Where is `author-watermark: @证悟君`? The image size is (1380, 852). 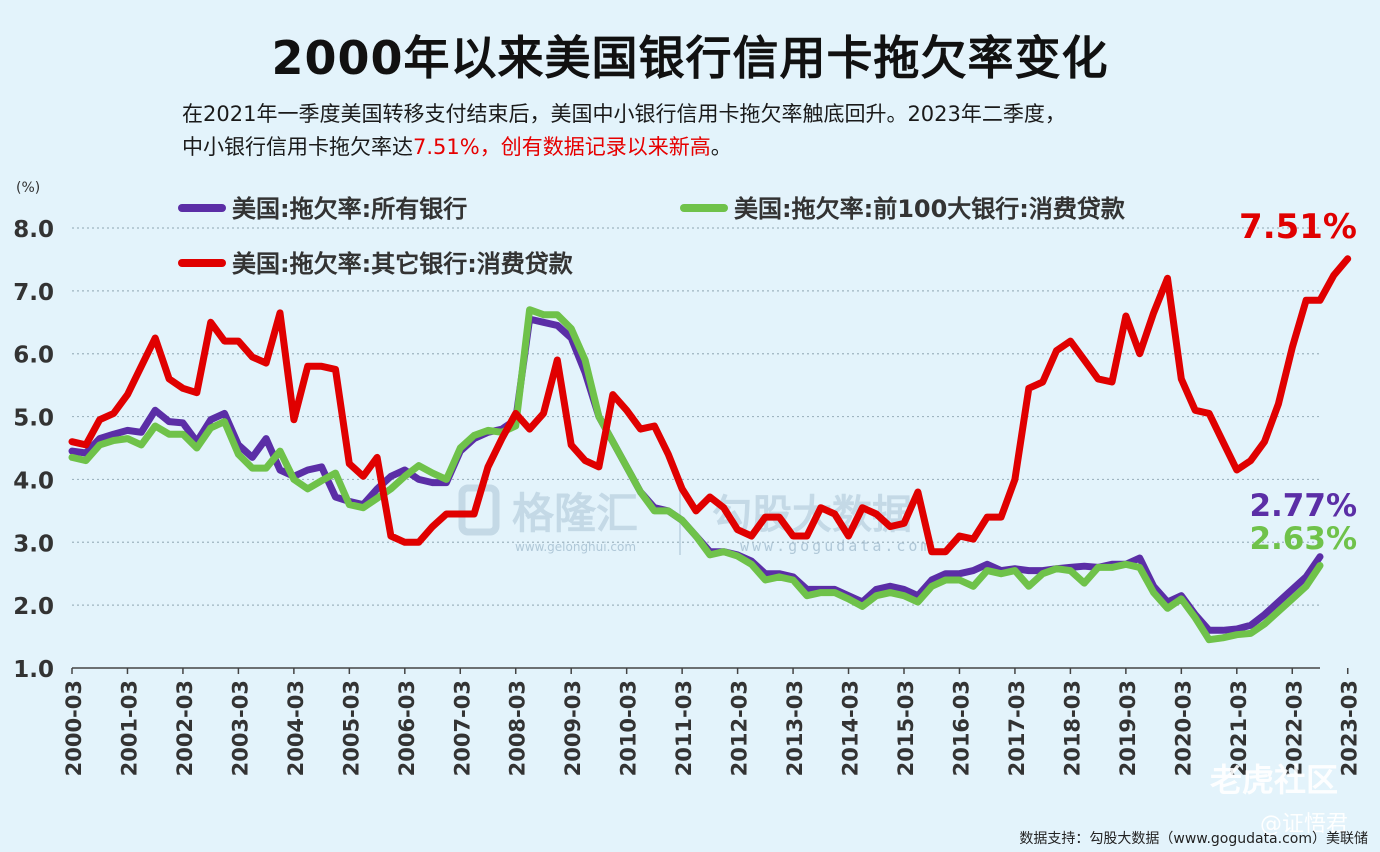 author-watermark: @证悟君 is located at coordinates (1304, 824).